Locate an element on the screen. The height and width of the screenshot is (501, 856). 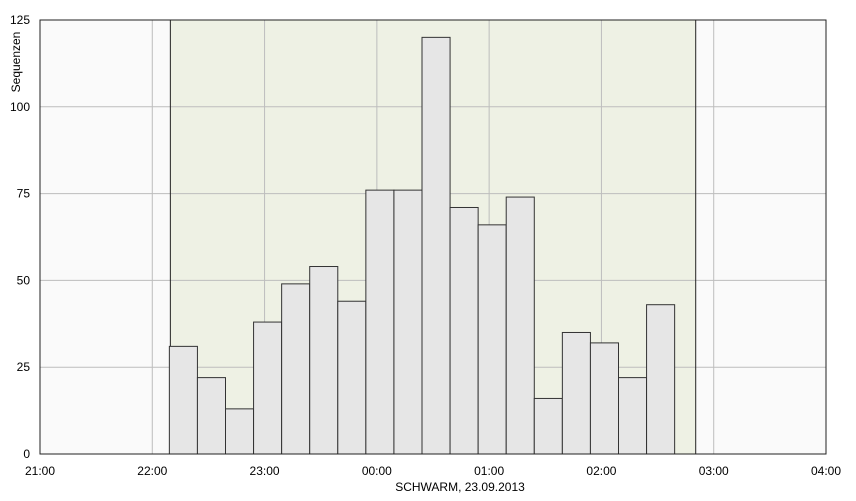
x-tick-label: 01:00 is located at coordinates (489, 471).